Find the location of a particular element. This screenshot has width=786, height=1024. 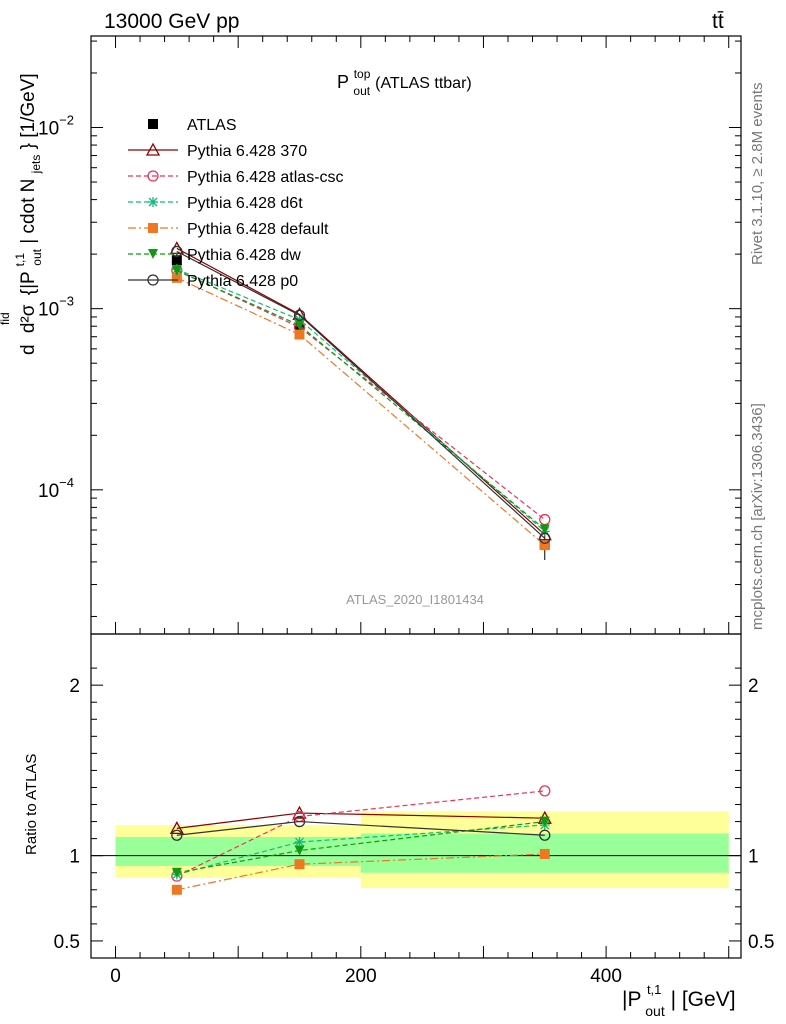

process-label: tt̄ is located at coordinates (718, 21).